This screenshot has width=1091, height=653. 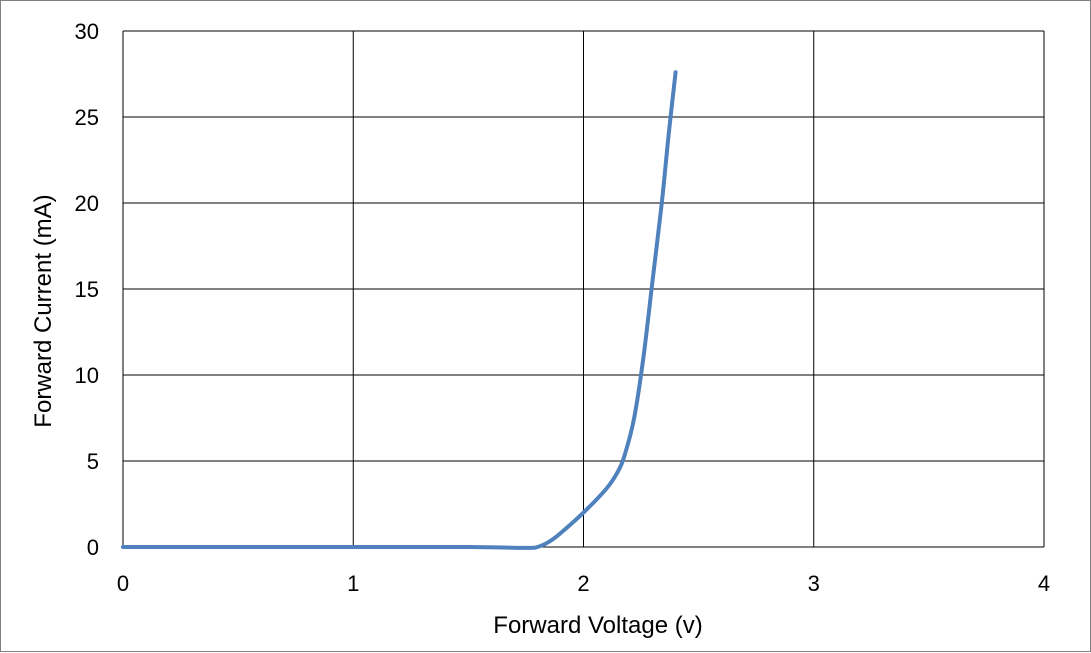 I want to click on y-tick-label: 10, so click(x=87, y=375).